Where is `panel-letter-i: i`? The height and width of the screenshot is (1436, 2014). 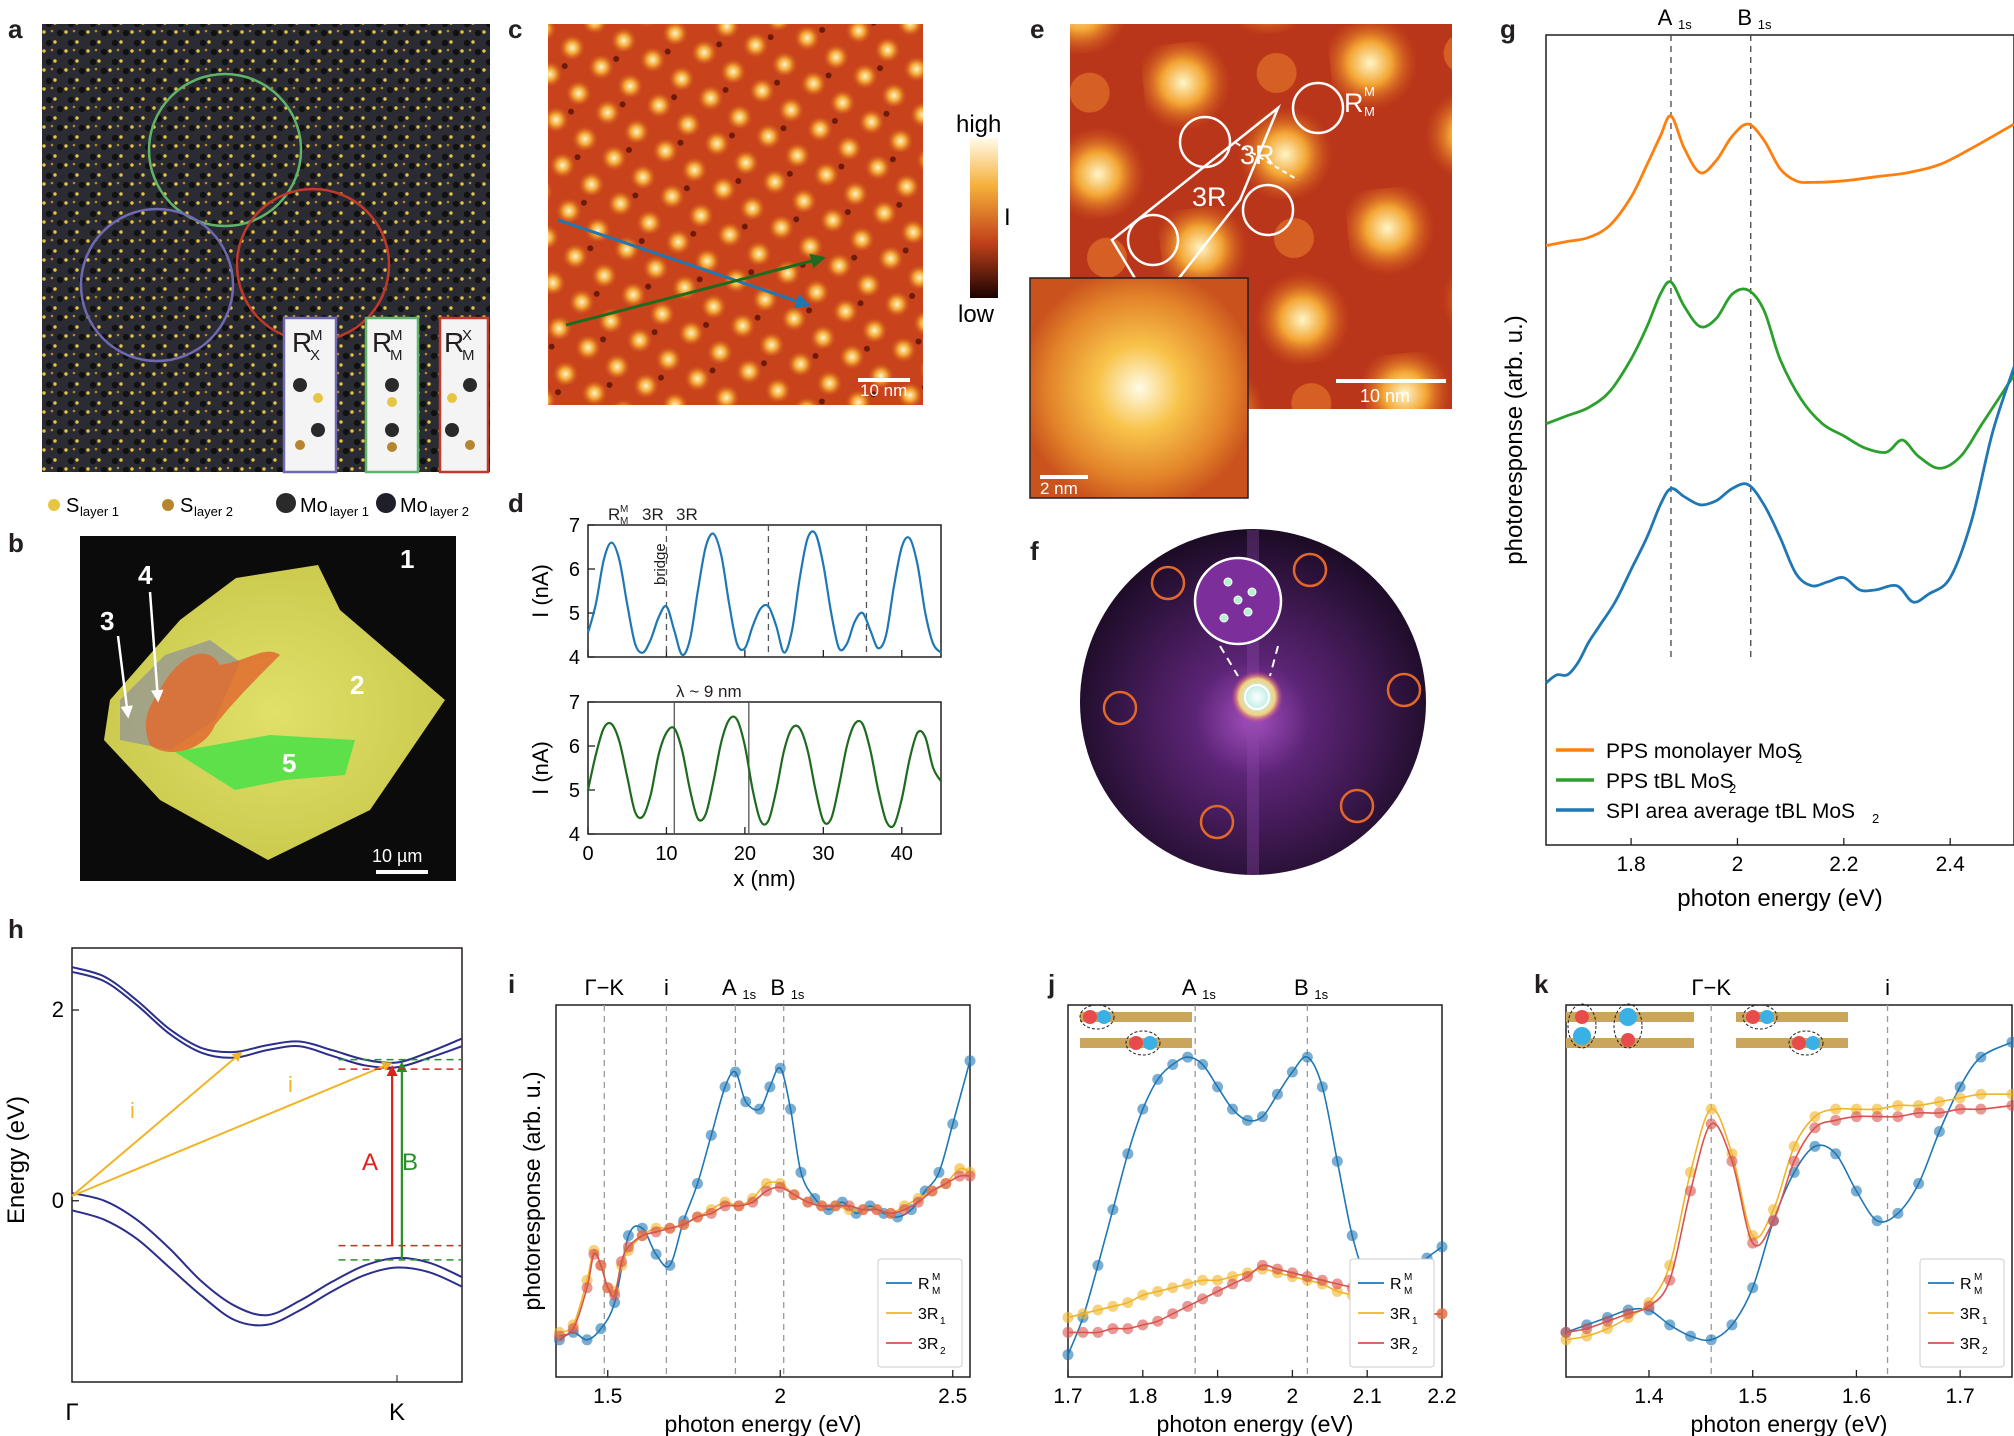 panel-letter-i: i is located at coordinates (511, 984).